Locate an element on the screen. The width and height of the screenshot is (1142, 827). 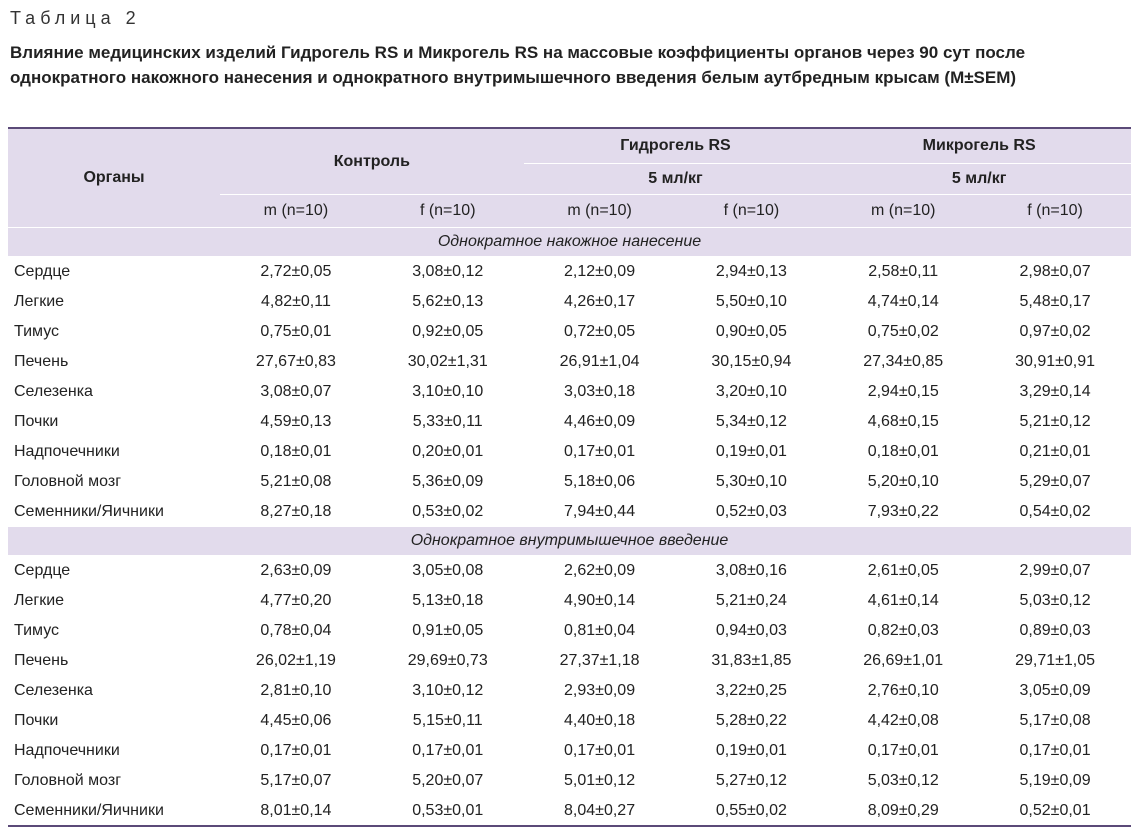
value-cell: 3,10±0,12 is located at coordinates (447, 690).